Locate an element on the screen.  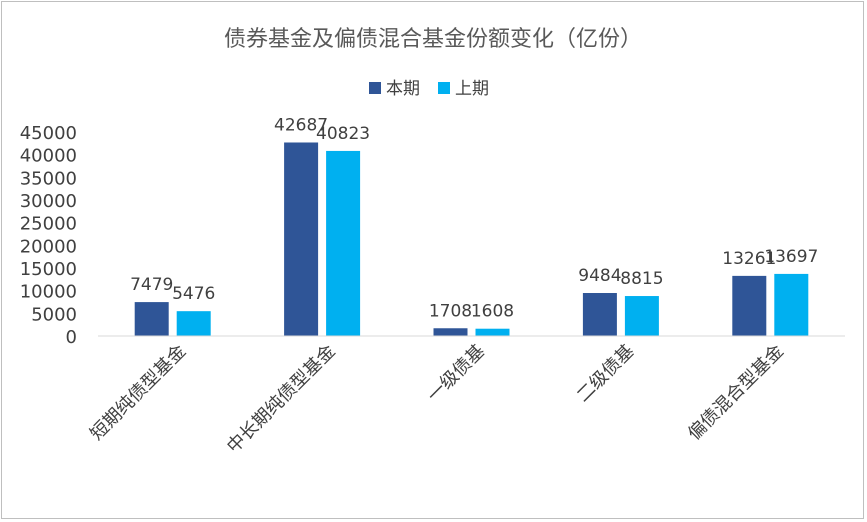
legend-swatch-previous is located at coordinates (444, 88).